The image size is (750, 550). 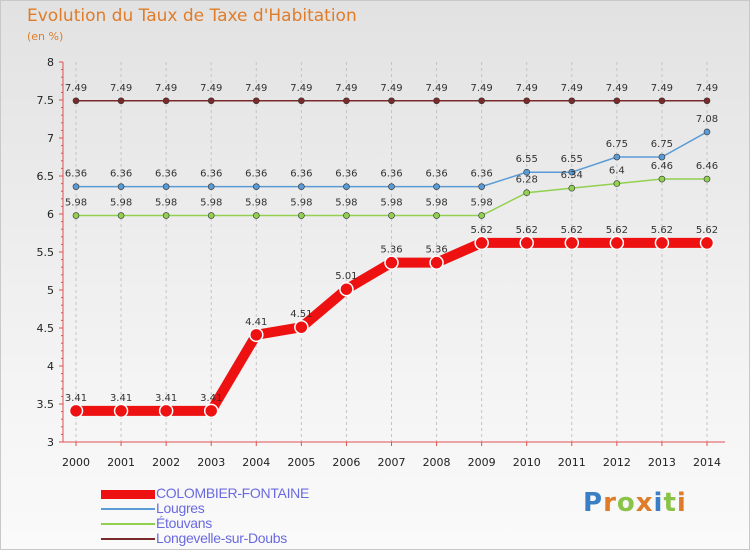 I want to click on brand-letter: r, so click(x=610, y=503).